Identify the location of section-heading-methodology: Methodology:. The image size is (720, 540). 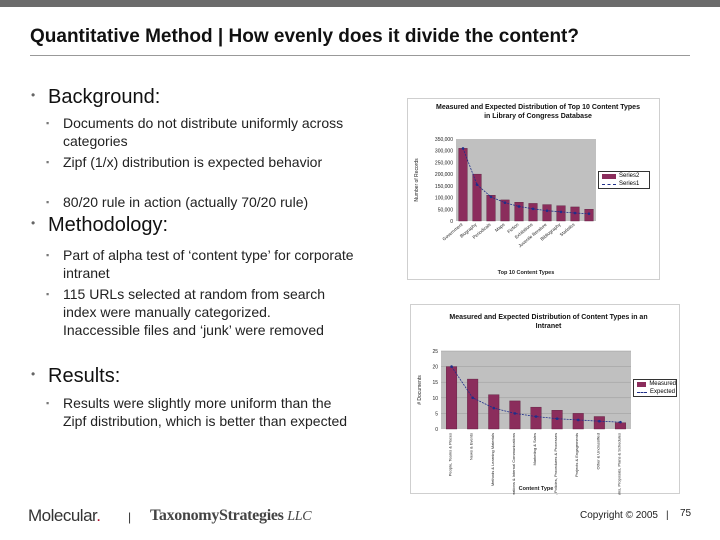
(99, 225).